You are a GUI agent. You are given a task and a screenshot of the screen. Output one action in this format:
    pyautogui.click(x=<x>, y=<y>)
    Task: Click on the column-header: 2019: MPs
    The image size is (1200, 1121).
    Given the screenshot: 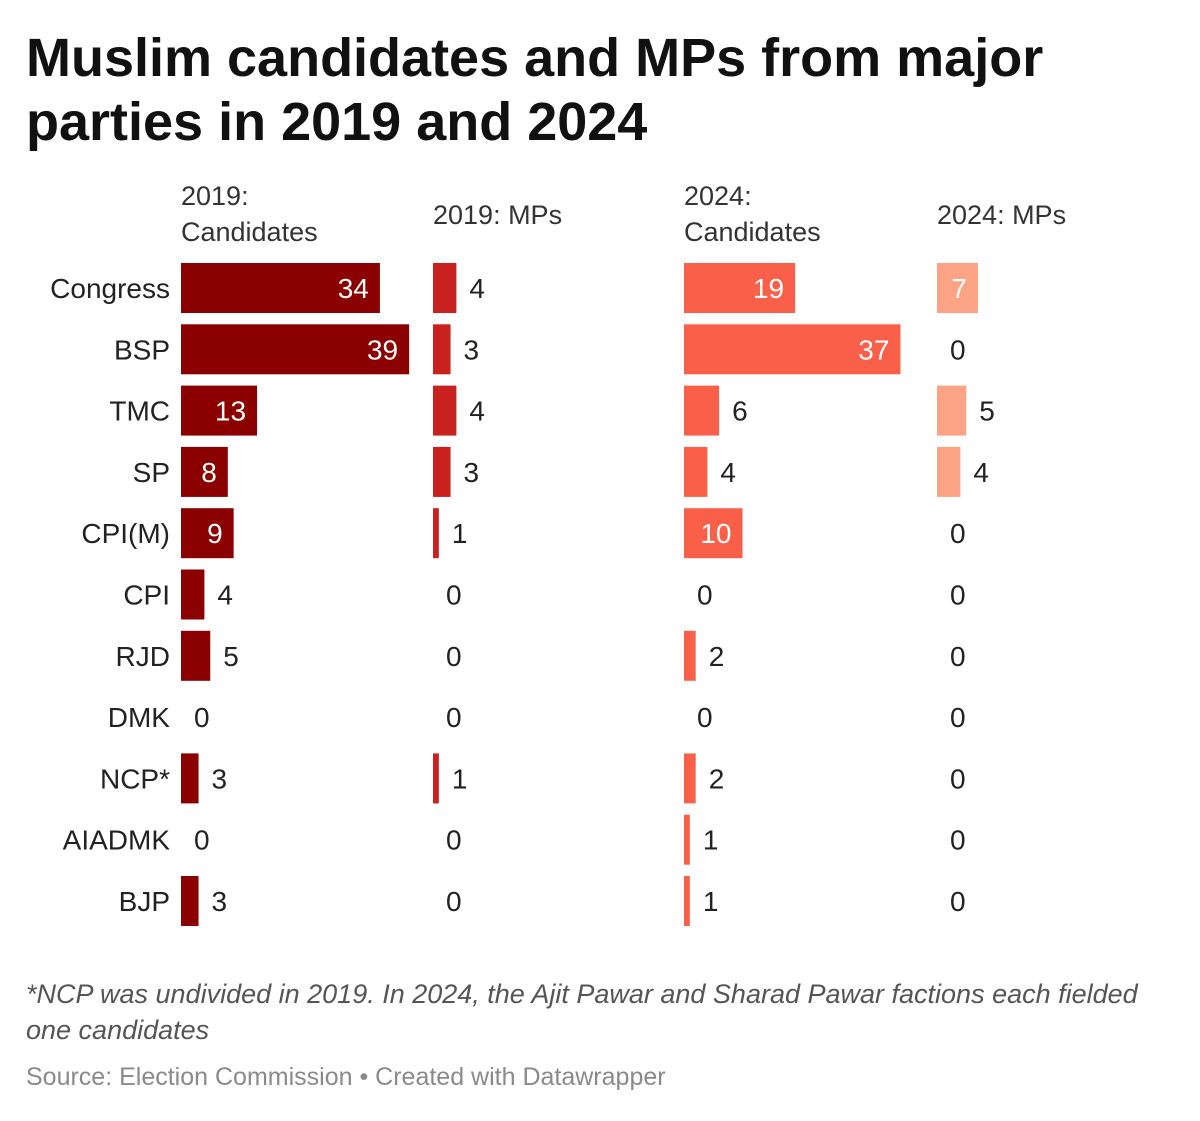 What is the action you would take?
    pyautogui.click(x=497, y=215)
    